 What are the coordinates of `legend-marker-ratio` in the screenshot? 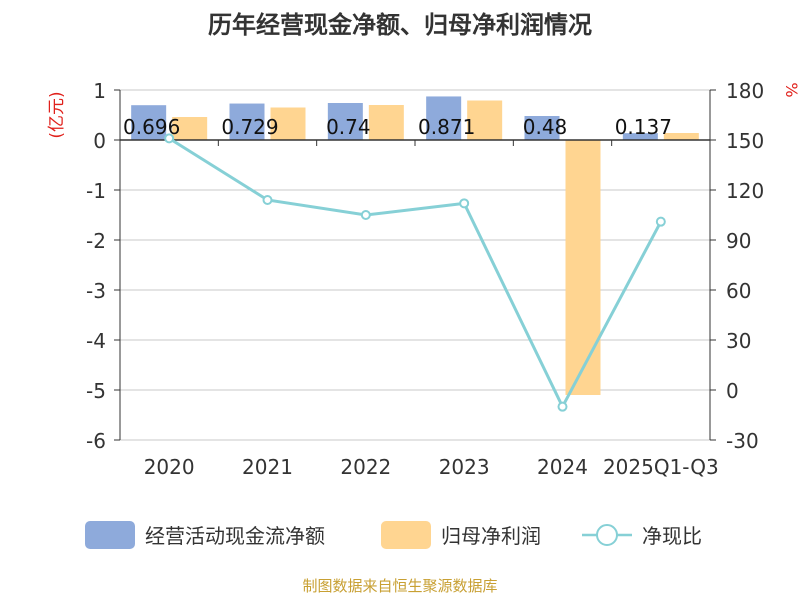 It's located at (607, 535).